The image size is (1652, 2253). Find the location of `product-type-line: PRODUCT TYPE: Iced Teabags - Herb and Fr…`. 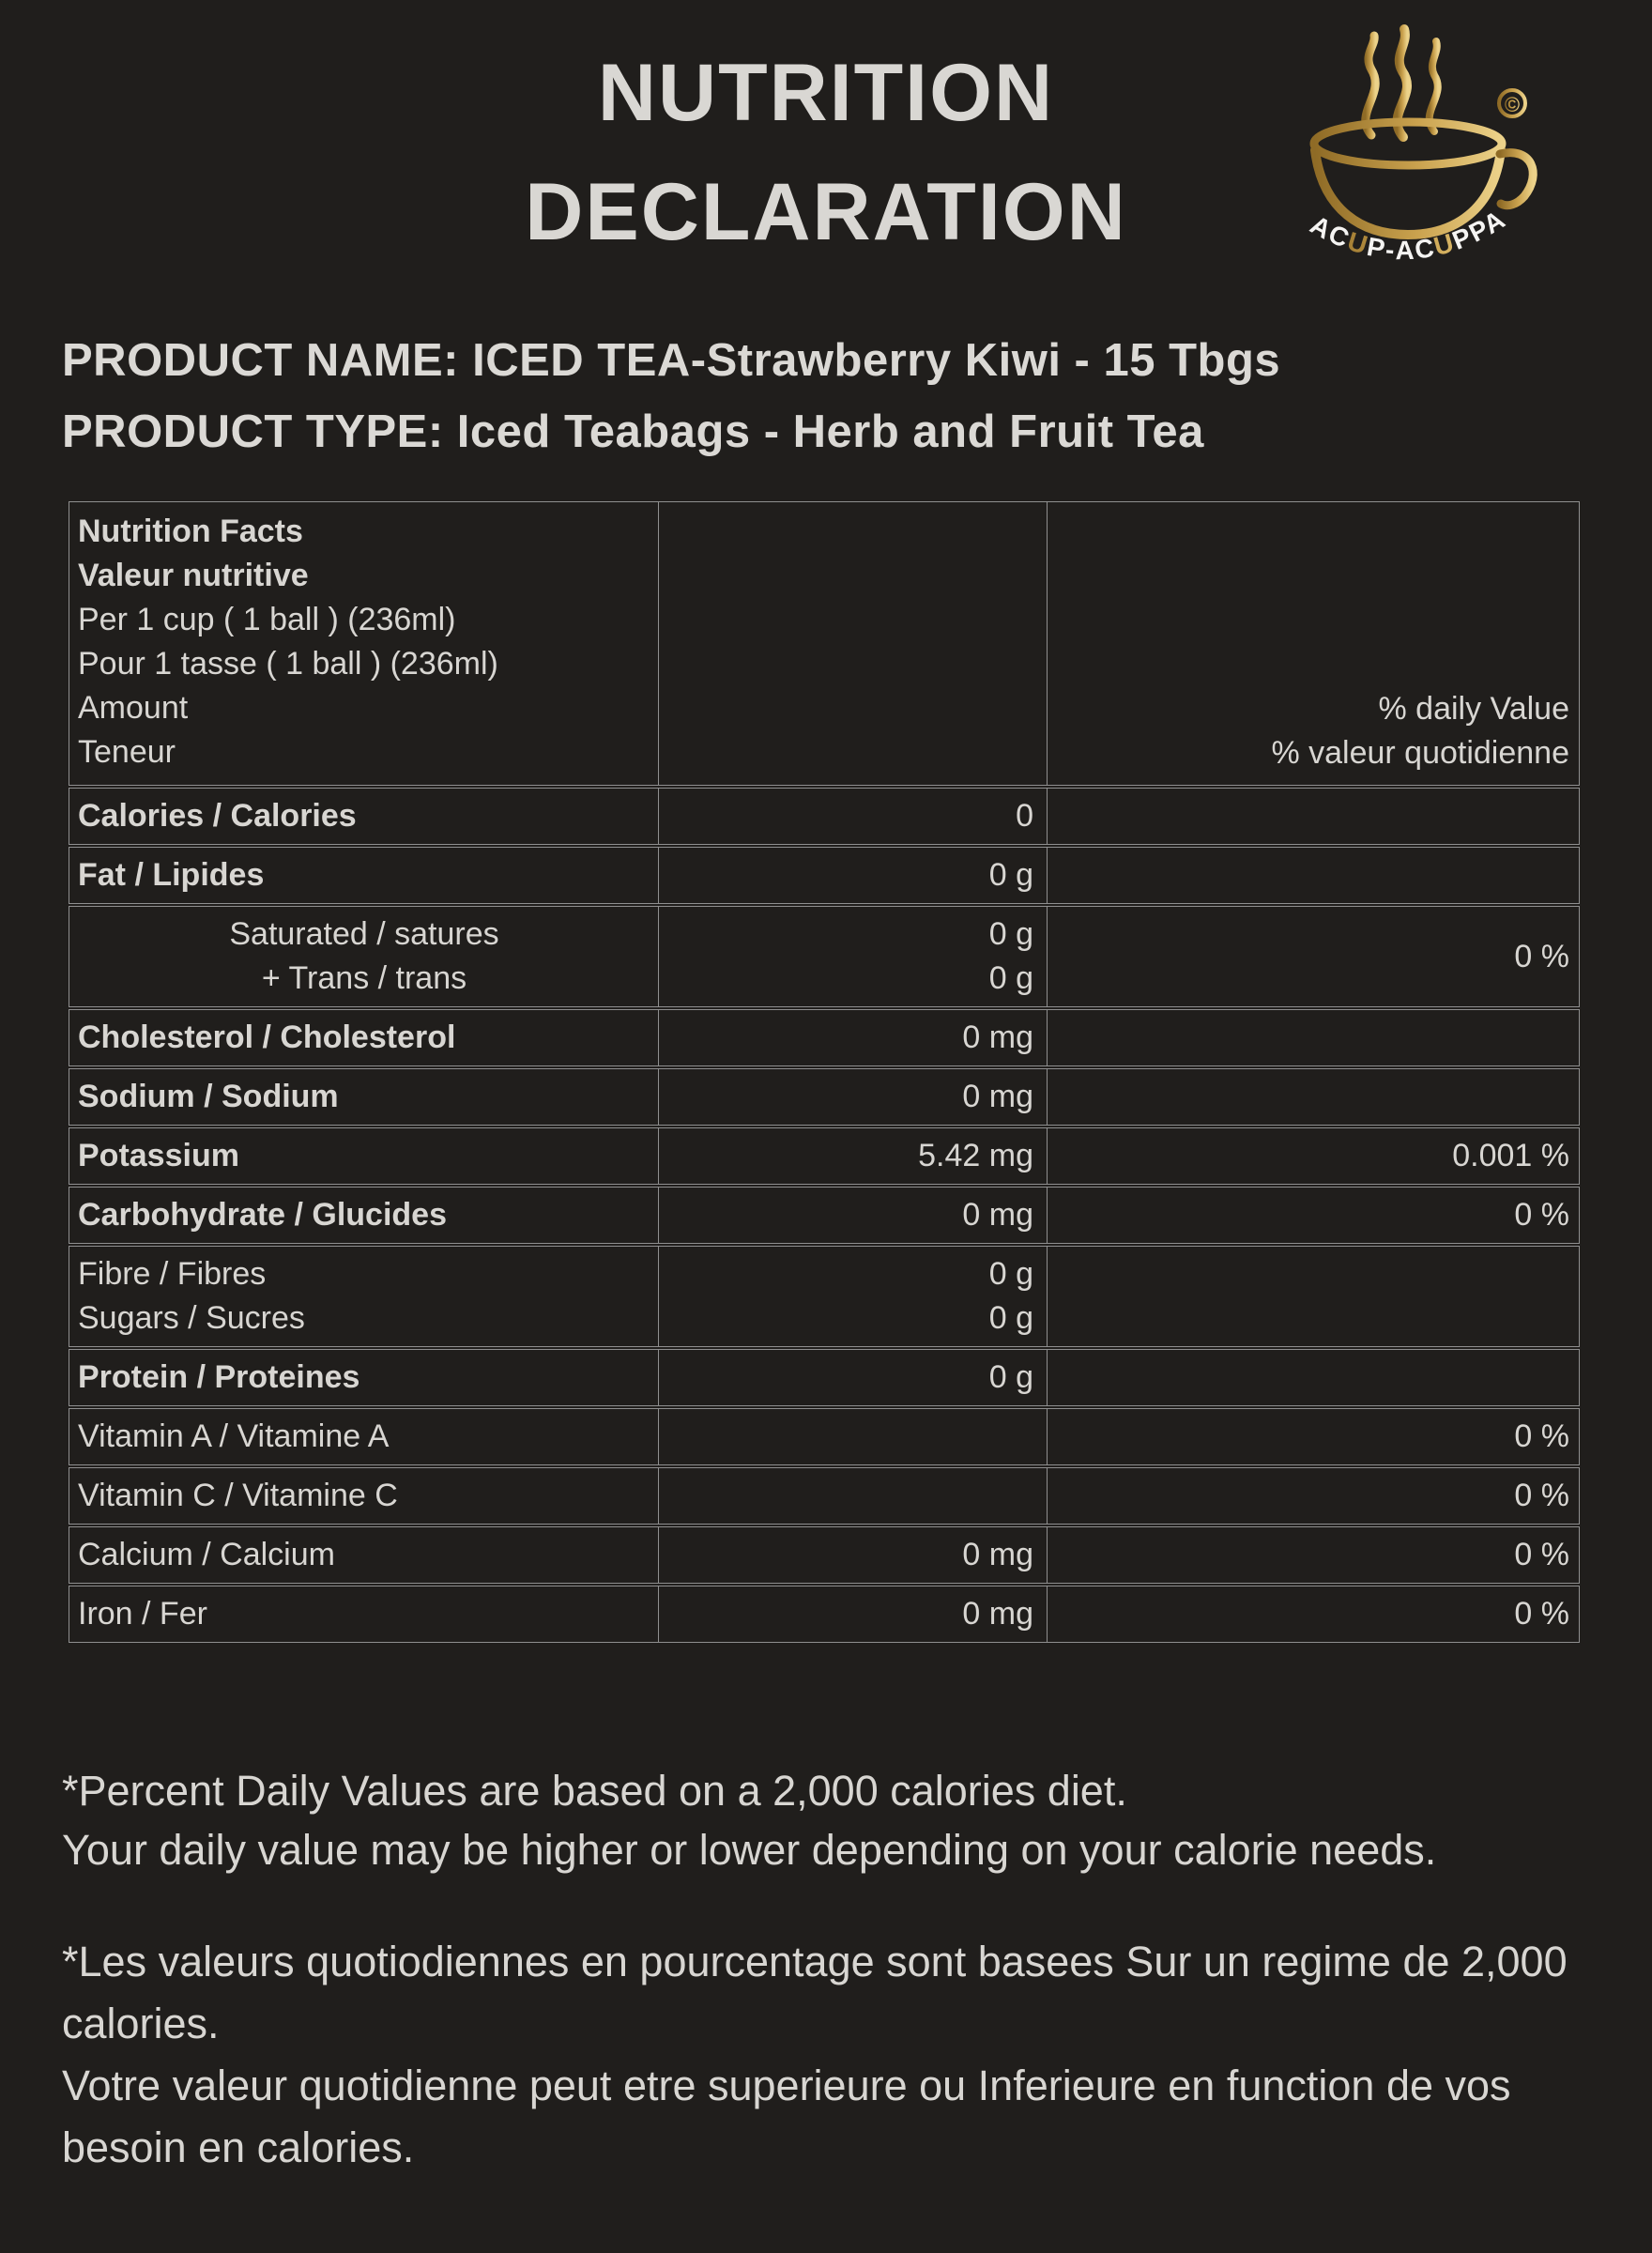

product-type-line: PRODUCT TYPE: Iced Teabags - Herb and Fr… is located at coordinates (633, 431).